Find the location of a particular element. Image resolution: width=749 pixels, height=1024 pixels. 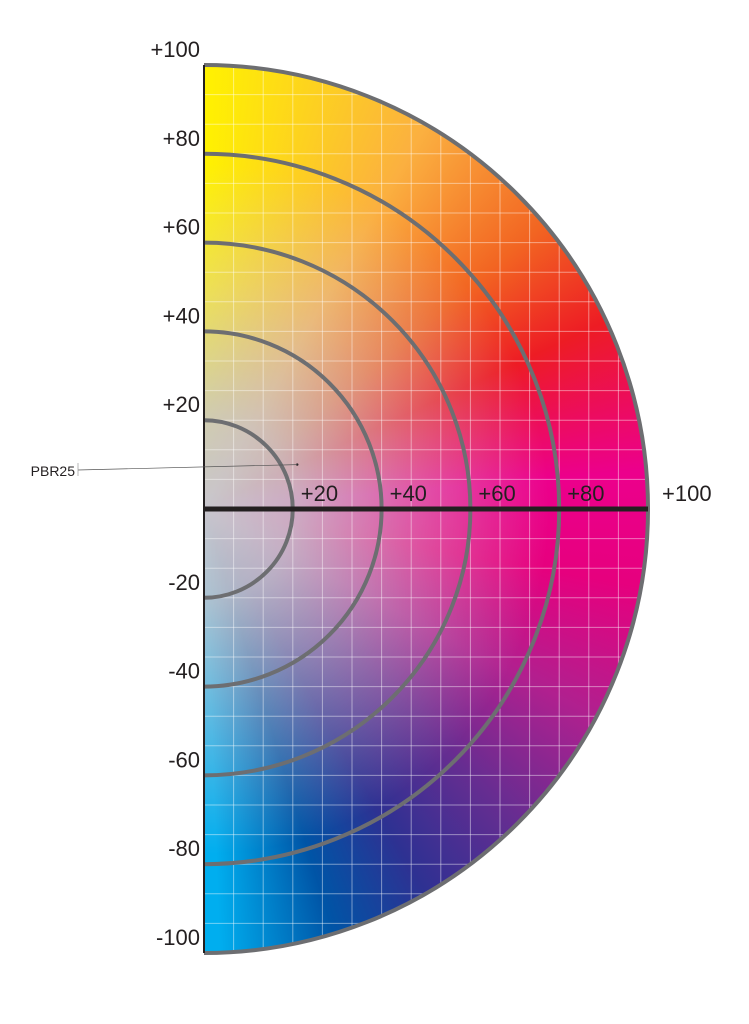

y-tick-label: +20 is located at coordinates (181, 404).